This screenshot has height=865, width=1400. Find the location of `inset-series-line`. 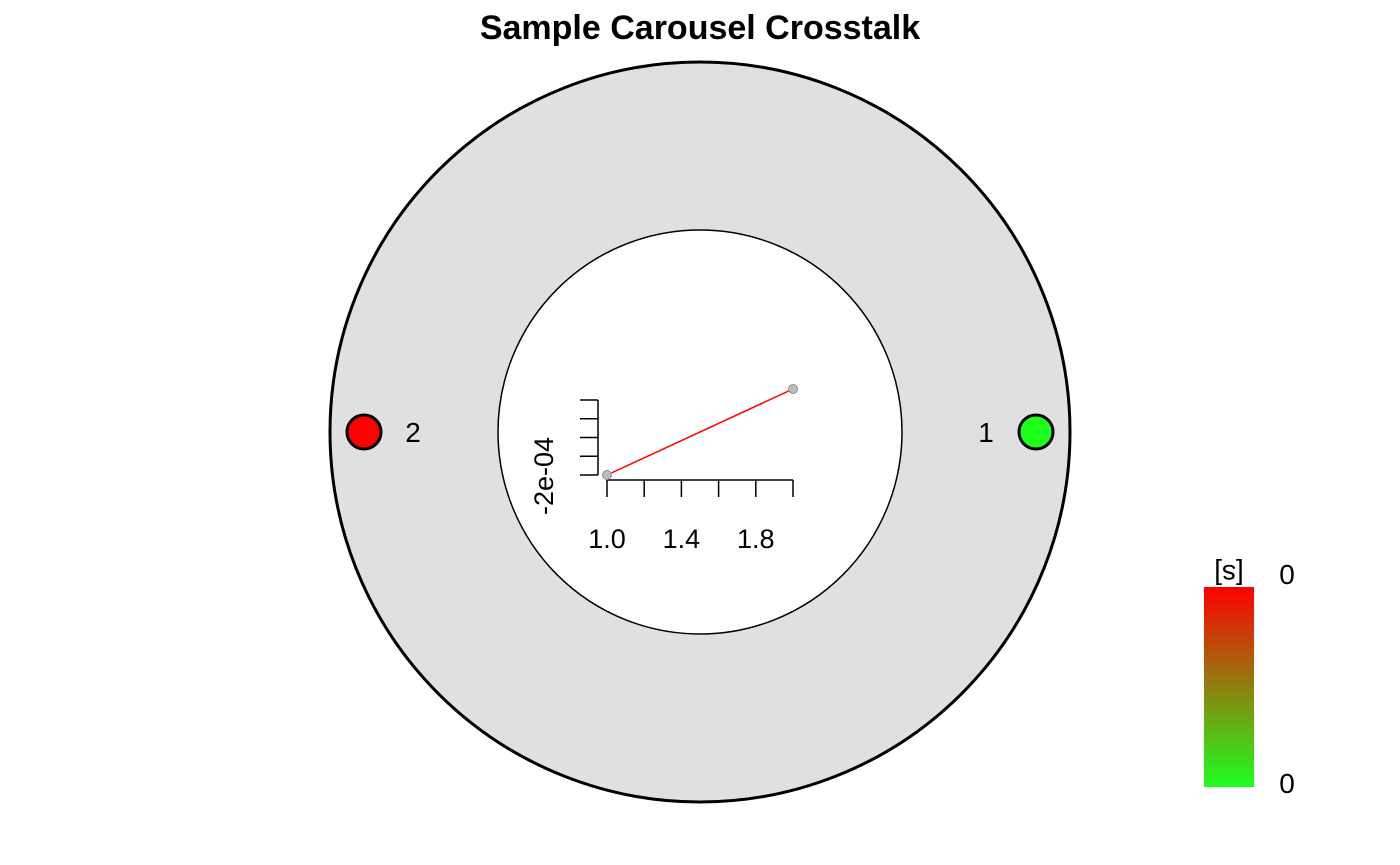

inset-series-line is located at coordinates (700, 432).